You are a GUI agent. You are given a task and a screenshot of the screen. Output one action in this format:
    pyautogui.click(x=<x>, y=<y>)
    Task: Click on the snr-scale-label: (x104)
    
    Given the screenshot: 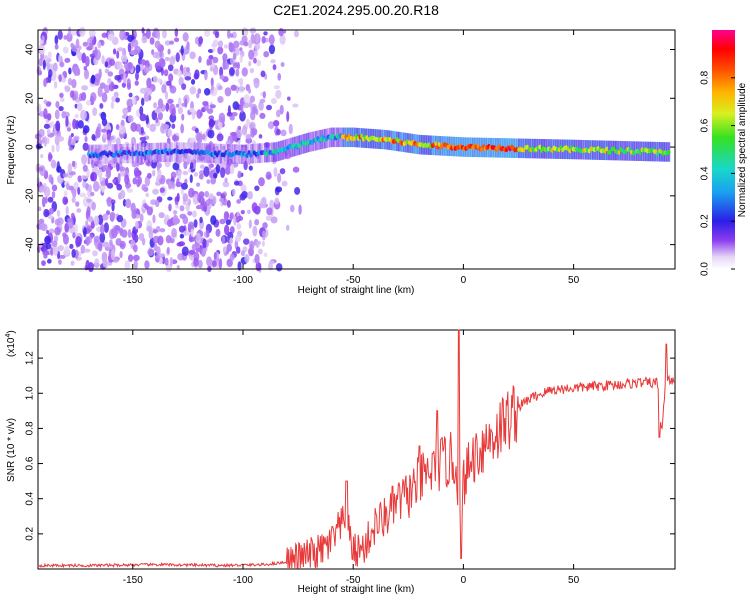 What is the action you would take?
    pyautogui.click(x=11, y=343)
    